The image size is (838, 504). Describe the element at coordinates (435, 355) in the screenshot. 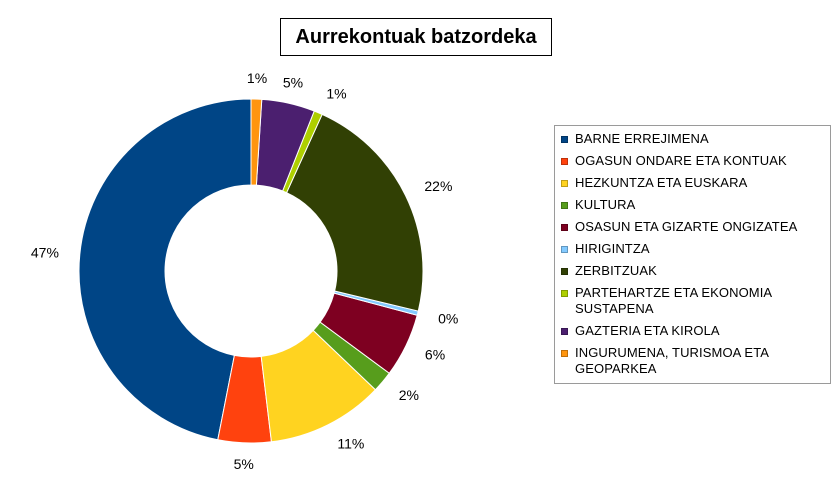

I see `slice-label-4: 6%` at that location.